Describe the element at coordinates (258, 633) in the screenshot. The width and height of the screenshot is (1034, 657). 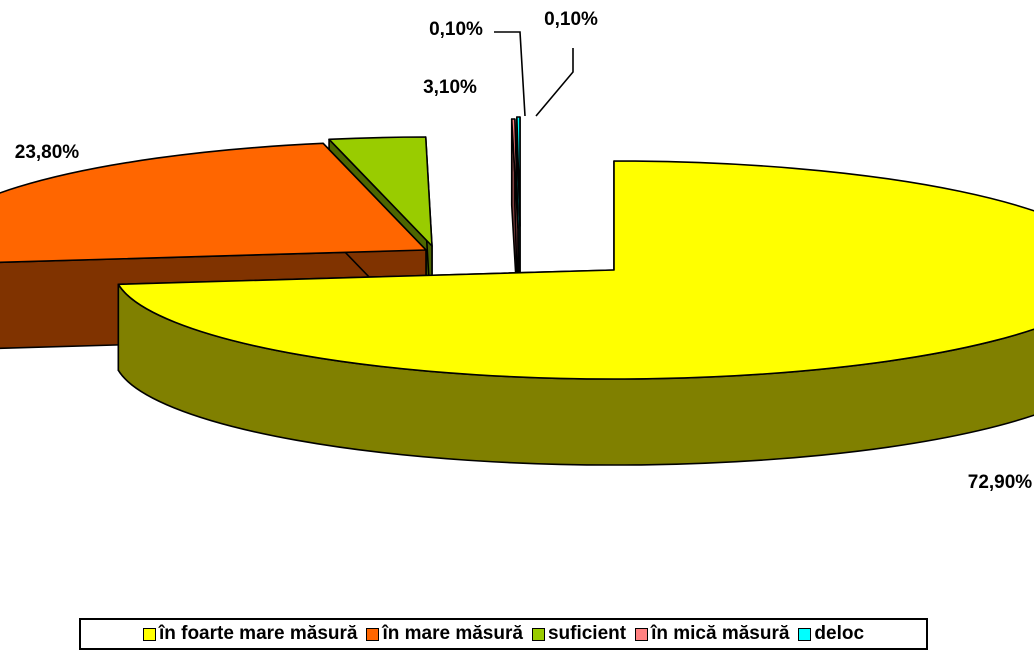
I see `legend-label: în foarte mare măsură` at that location.